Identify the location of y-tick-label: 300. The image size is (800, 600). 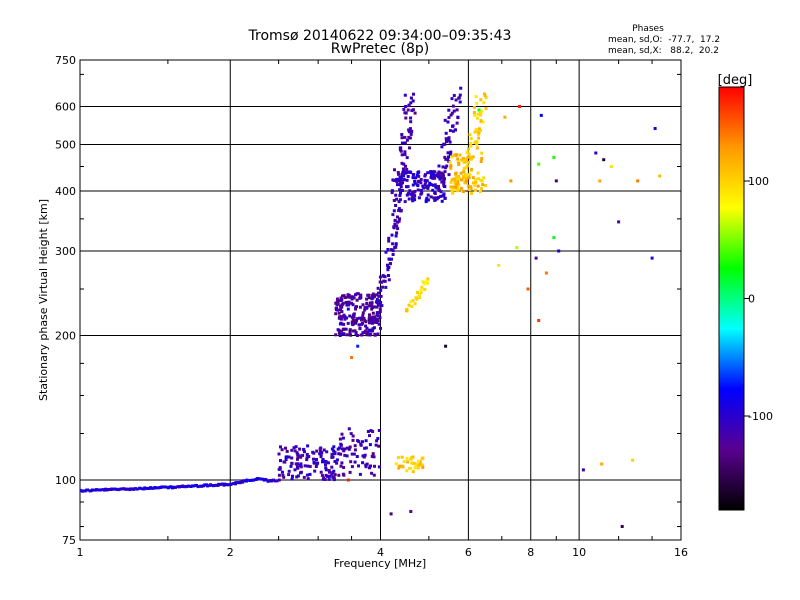
(65, 251).